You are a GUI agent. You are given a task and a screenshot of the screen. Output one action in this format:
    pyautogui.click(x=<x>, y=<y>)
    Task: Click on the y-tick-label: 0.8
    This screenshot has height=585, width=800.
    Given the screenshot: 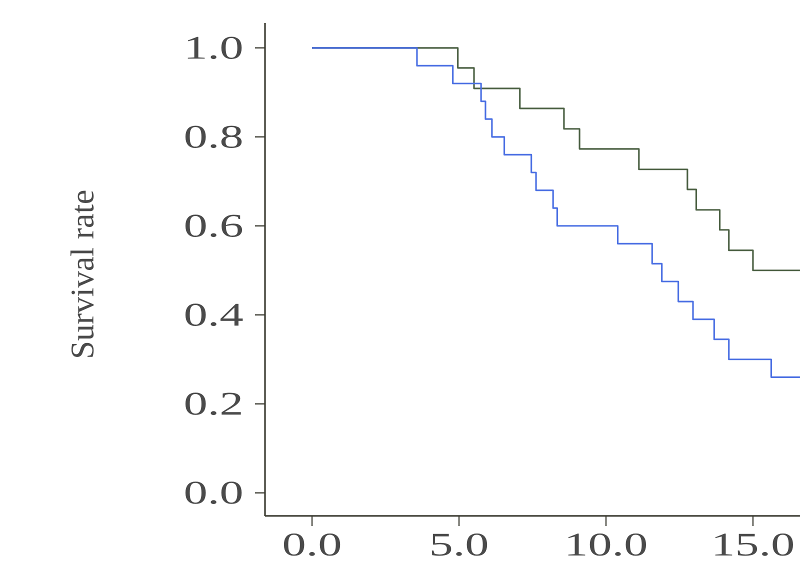 What is the action you would take?
    pyautogui.click(x=213, y=137)
    